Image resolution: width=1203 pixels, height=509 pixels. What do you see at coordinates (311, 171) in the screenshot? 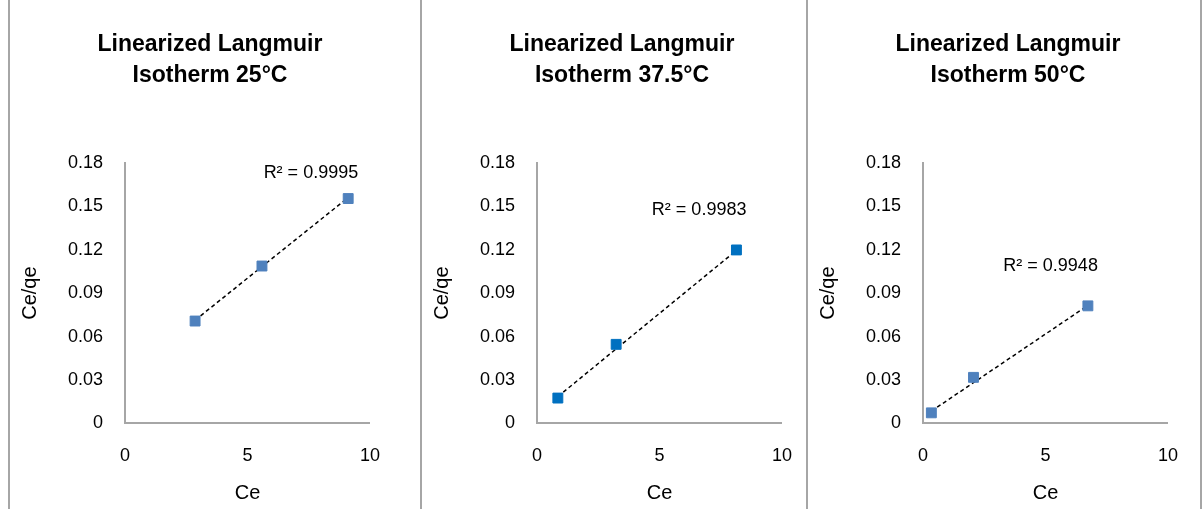
I see `annotation: R² = 0.9995` at bounding box center [311, 171].